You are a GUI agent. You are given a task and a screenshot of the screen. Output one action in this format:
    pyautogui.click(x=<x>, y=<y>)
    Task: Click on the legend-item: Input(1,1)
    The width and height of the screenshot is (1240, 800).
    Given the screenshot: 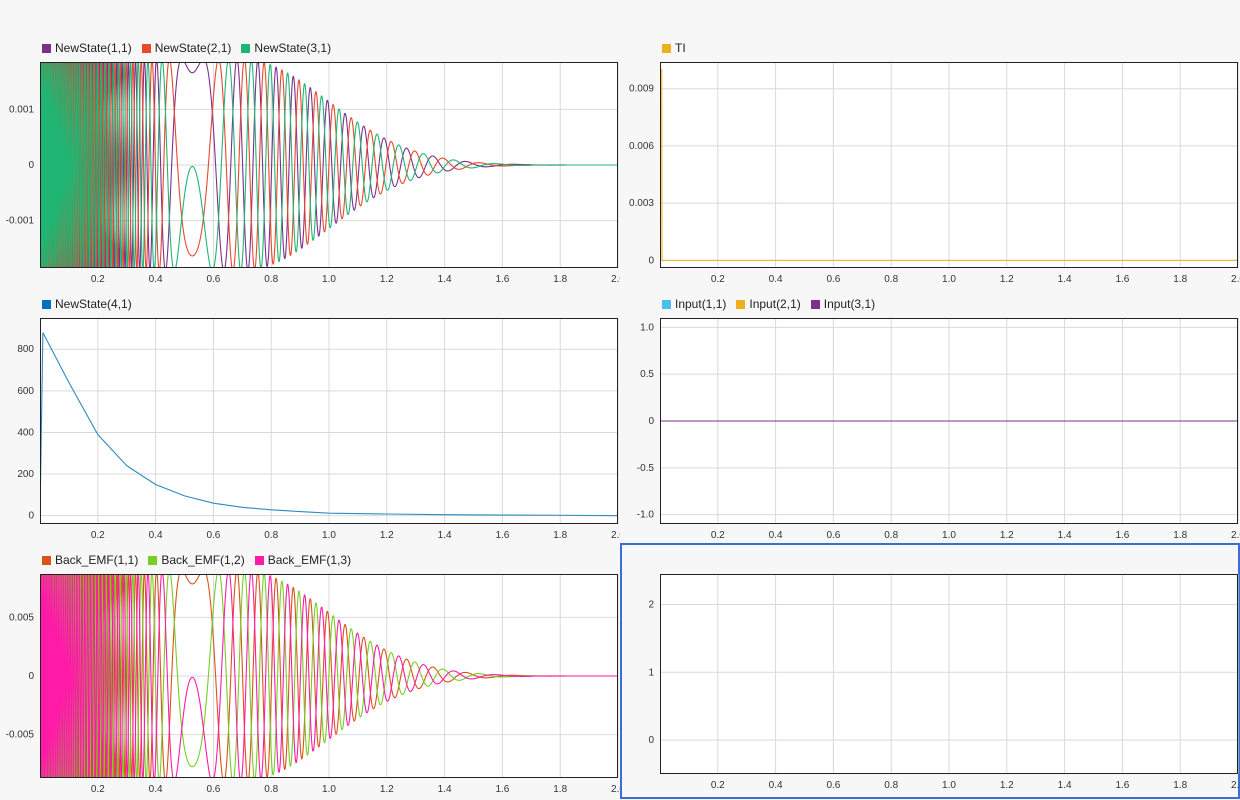 What is the action you would take?
    pyautogui.click(x=694, y=304)
    